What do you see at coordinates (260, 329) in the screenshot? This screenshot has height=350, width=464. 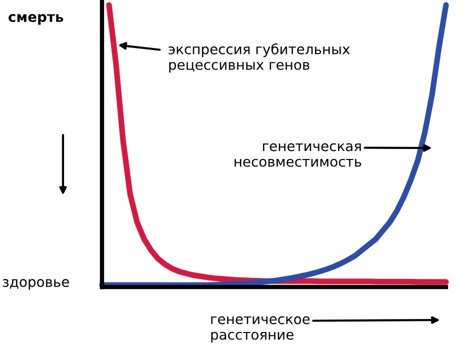 I see `text: генетическое расстояние` at bounding box center [260, 329].